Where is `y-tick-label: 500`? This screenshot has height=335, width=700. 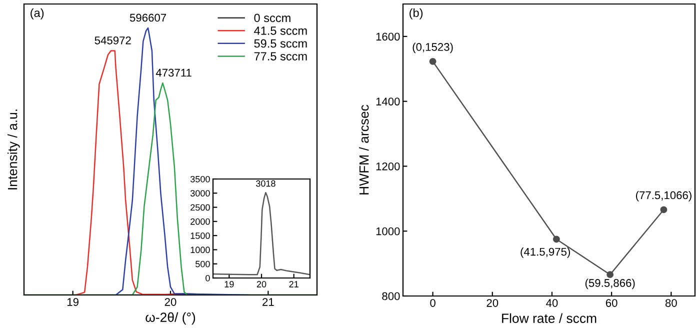 y-tick-label: 500 is located at coordinates (203, 264).